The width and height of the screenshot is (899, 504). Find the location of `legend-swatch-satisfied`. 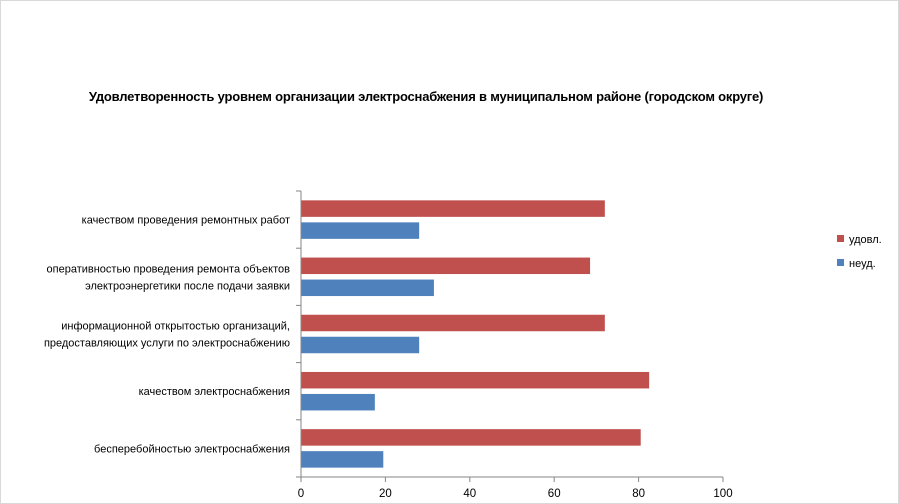

legend-swatch-satisfied is located at coordinates (840, 238).